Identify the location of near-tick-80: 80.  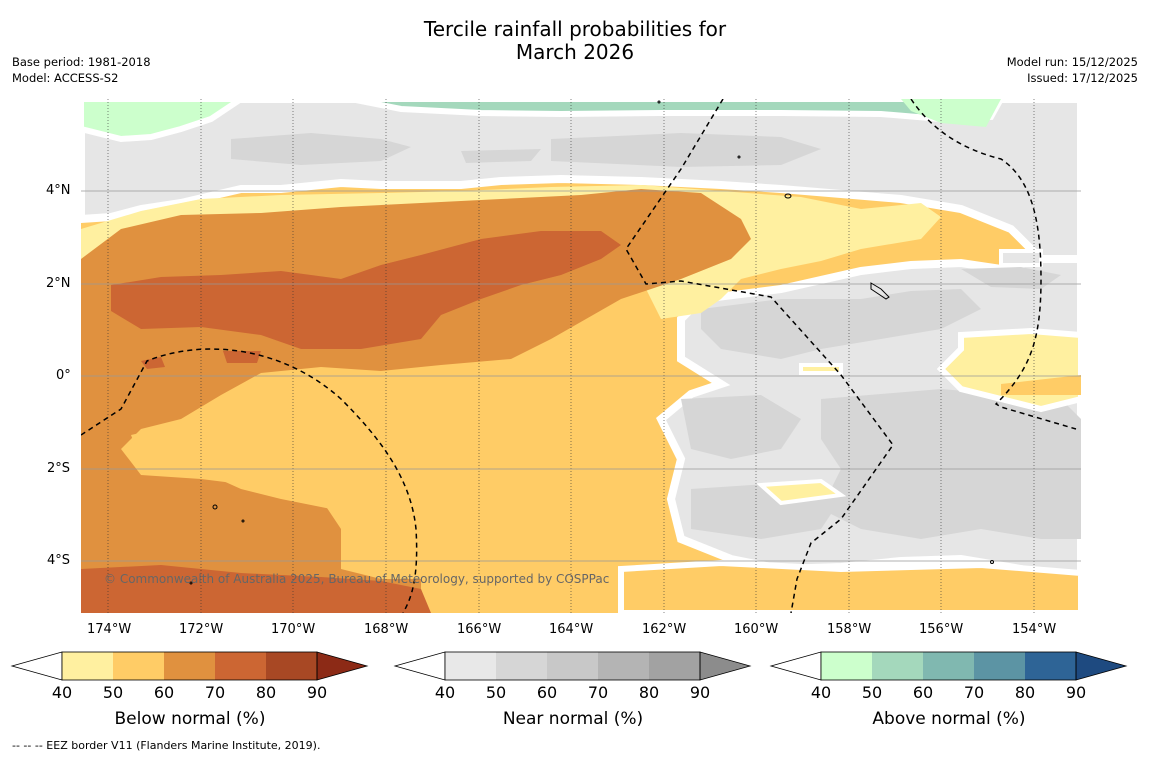
(649, 692).